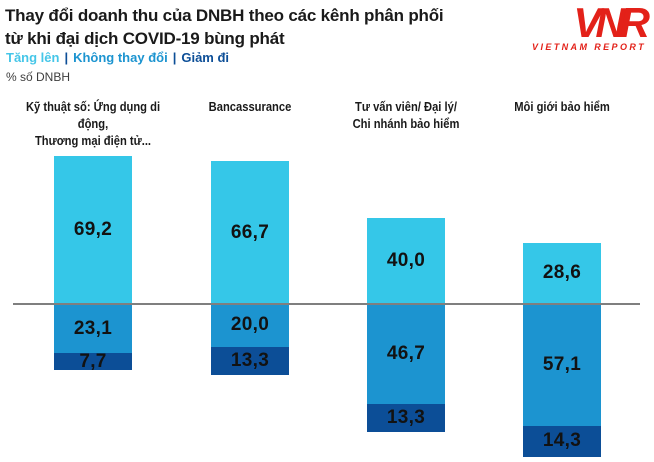  I want to click on legend-item-no-change: Không thay đổi, so click(120, 57).